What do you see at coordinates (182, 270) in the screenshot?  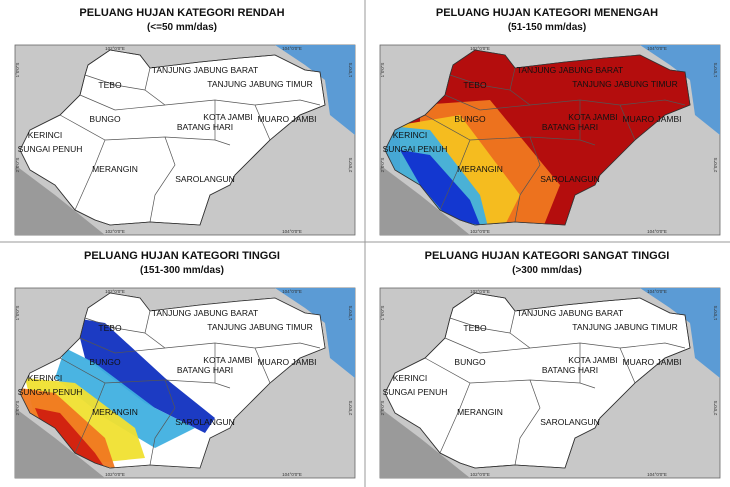 I see `panel-subtitle: (151-300 mm/das)` at bounding box center [182, 270].